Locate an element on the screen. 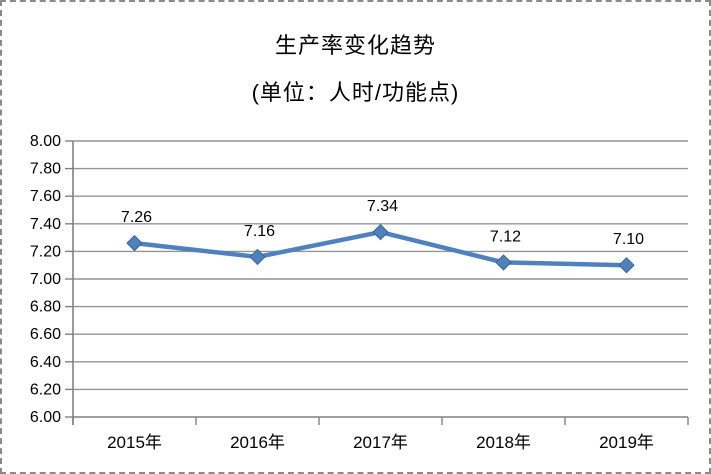 This screenshot has width=711, height=474. y-tick-label: 7.00 is located at coordinates (45, 279).